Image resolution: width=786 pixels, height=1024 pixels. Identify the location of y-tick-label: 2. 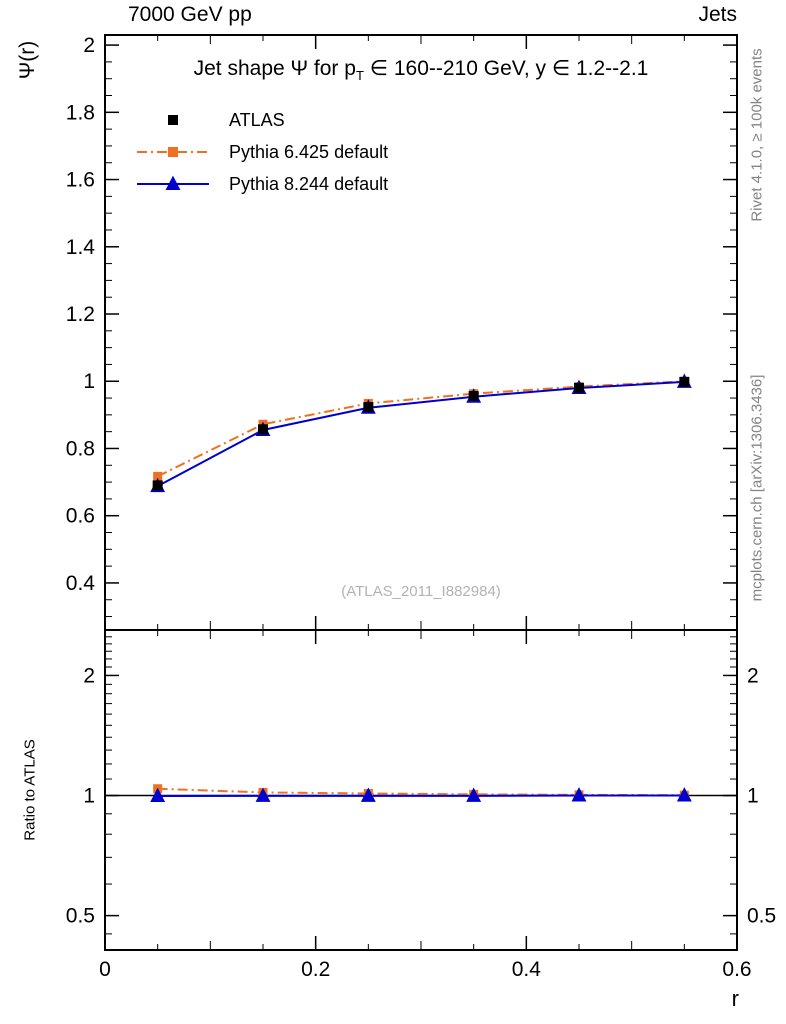
(89, 45).